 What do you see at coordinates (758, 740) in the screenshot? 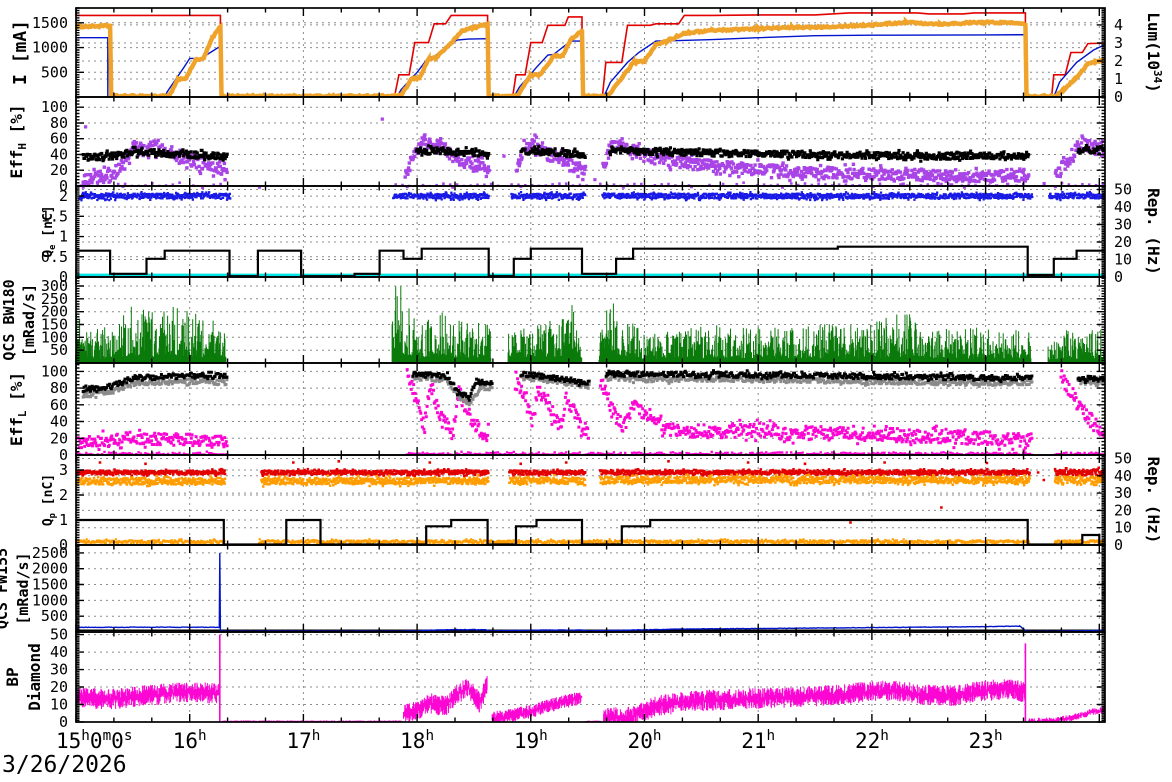
I see `xtick-label: 21h` at bounding box center [758, 740].